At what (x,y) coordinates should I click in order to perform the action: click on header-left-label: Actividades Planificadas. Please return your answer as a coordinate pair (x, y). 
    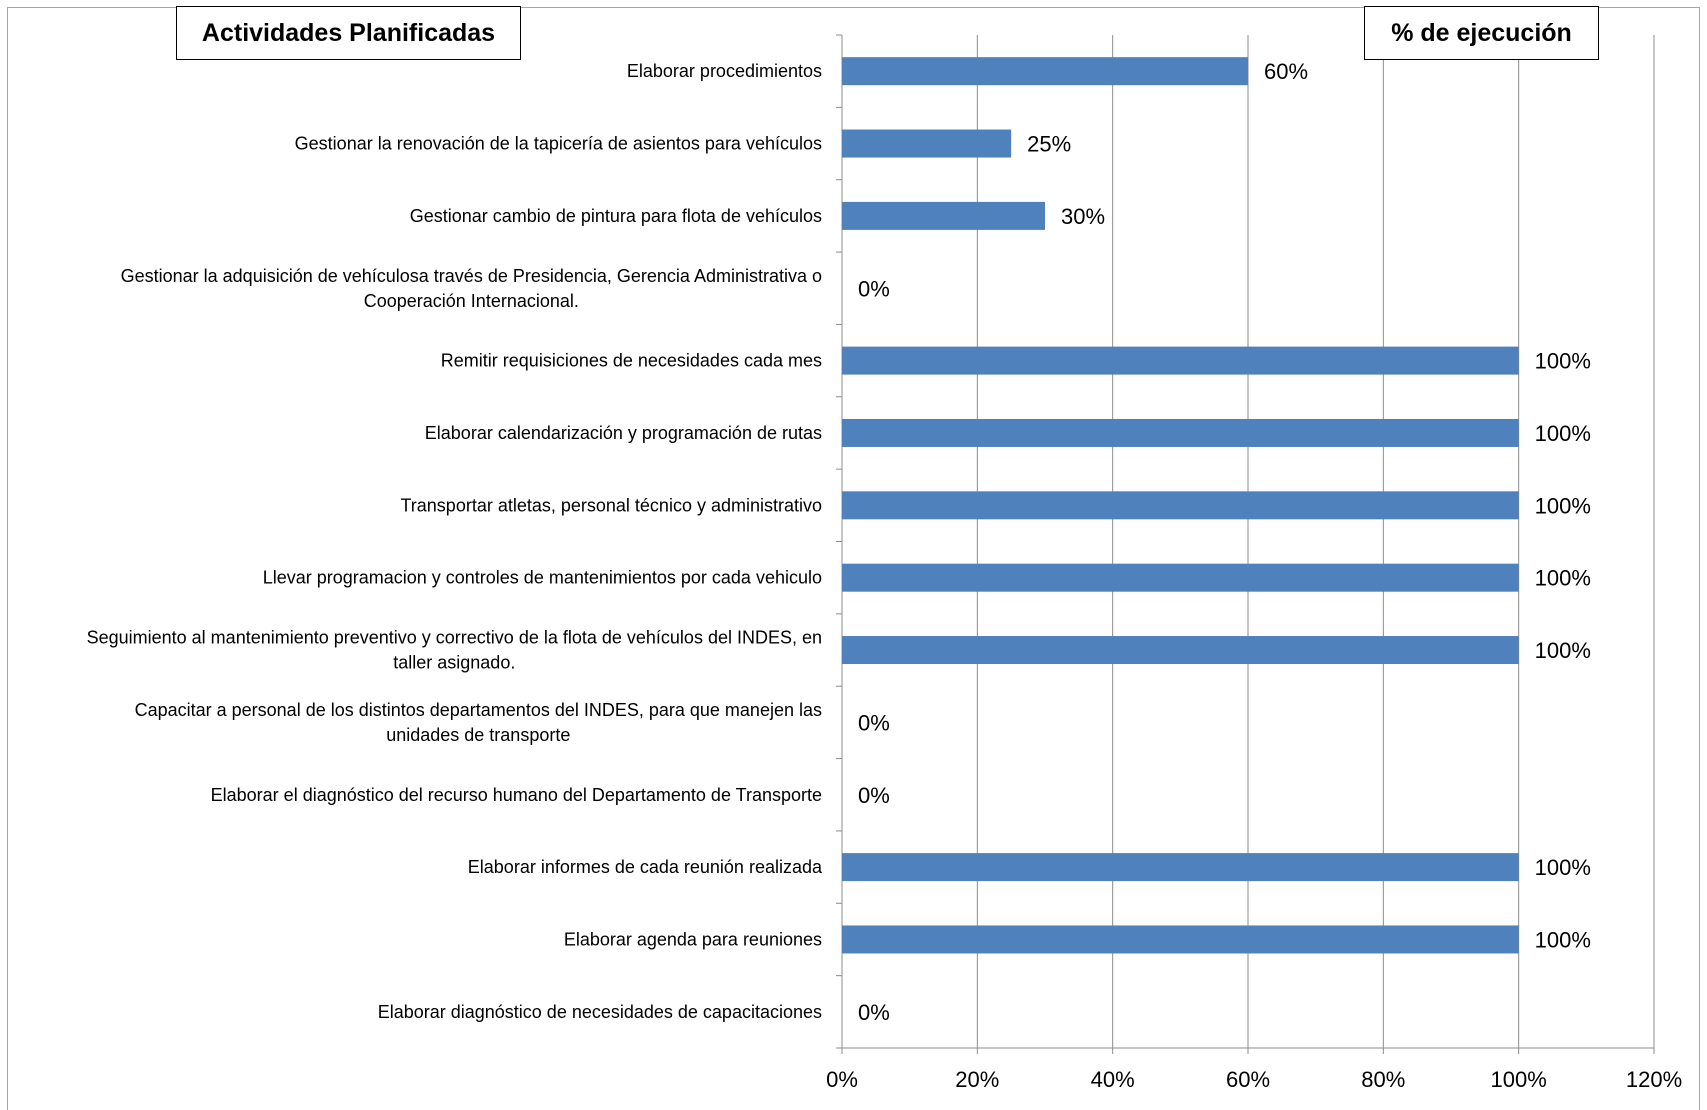
    Looking at the image, I should click on (348, 32).